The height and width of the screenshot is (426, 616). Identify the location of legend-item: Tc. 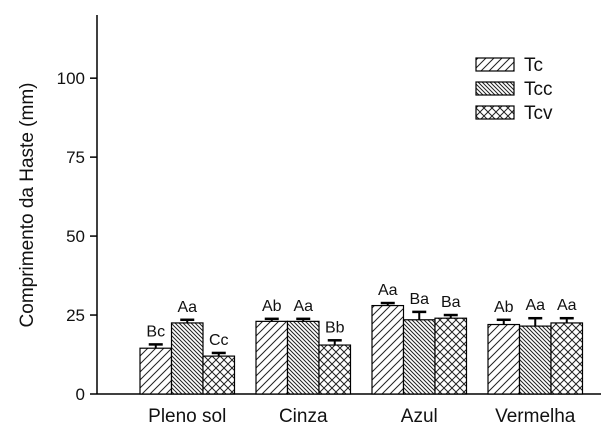
(509, 65).